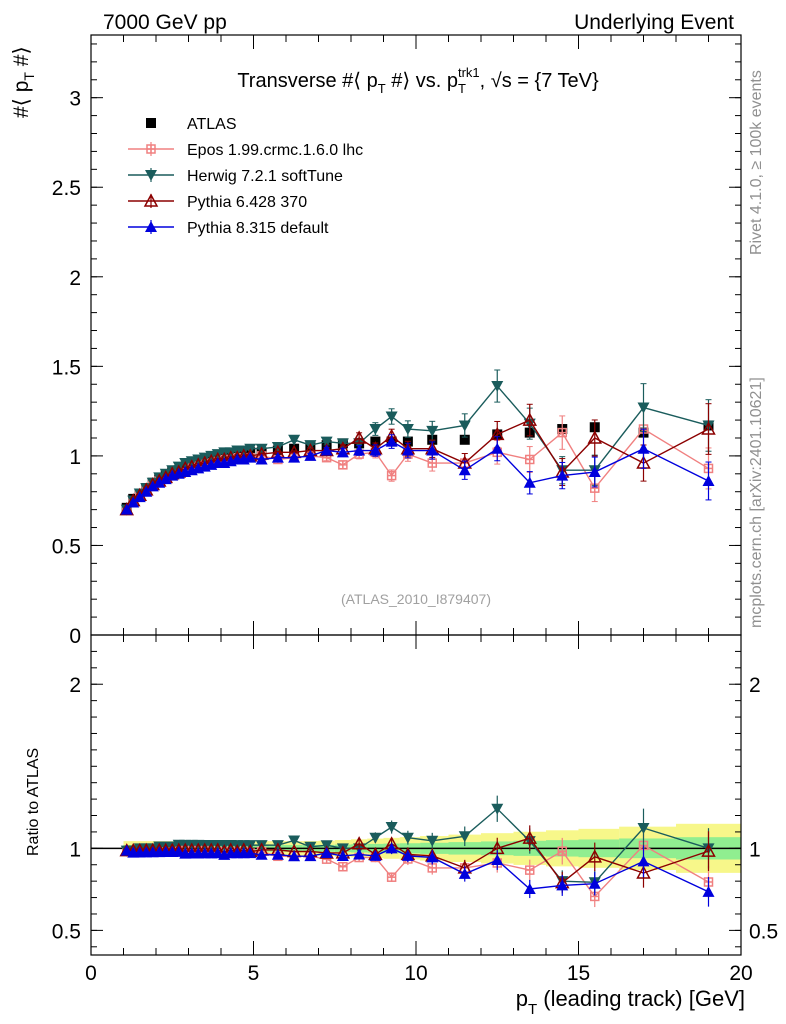 This screenshot has width=786, height=1024. What do you see at coordinates (763, 931) in the screenshot?
I see `ratio-y-tick-label-right: 0.5` at bounding box center [763, 931].